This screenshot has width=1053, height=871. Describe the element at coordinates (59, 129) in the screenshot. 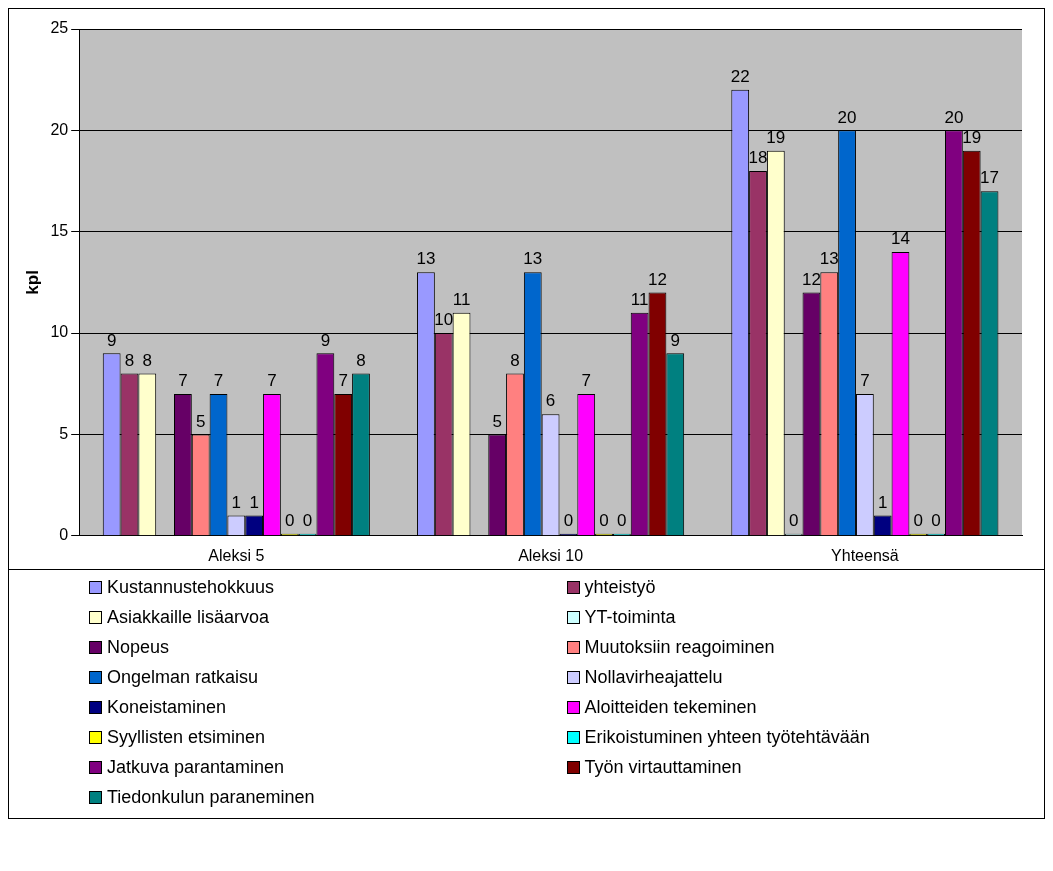

I see `y-tick-label: 20` at that location.